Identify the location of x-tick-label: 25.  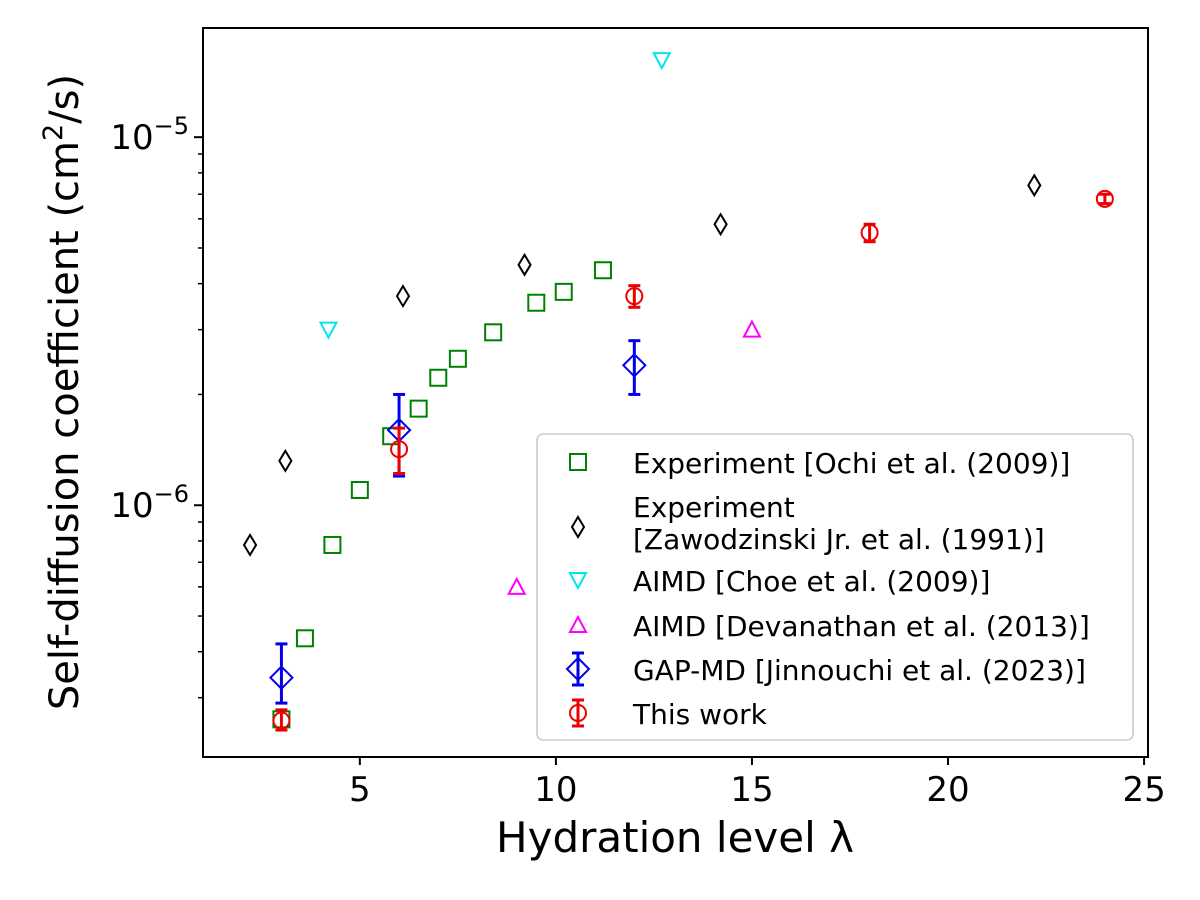
(1143, 790).